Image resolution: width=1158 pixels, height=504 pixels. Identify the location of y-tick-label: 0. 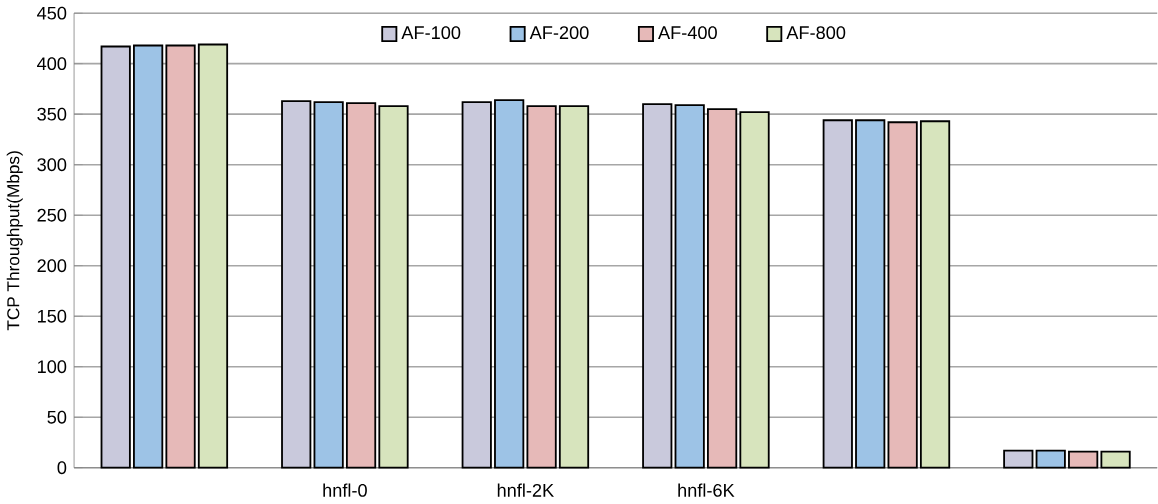
(62, 468).